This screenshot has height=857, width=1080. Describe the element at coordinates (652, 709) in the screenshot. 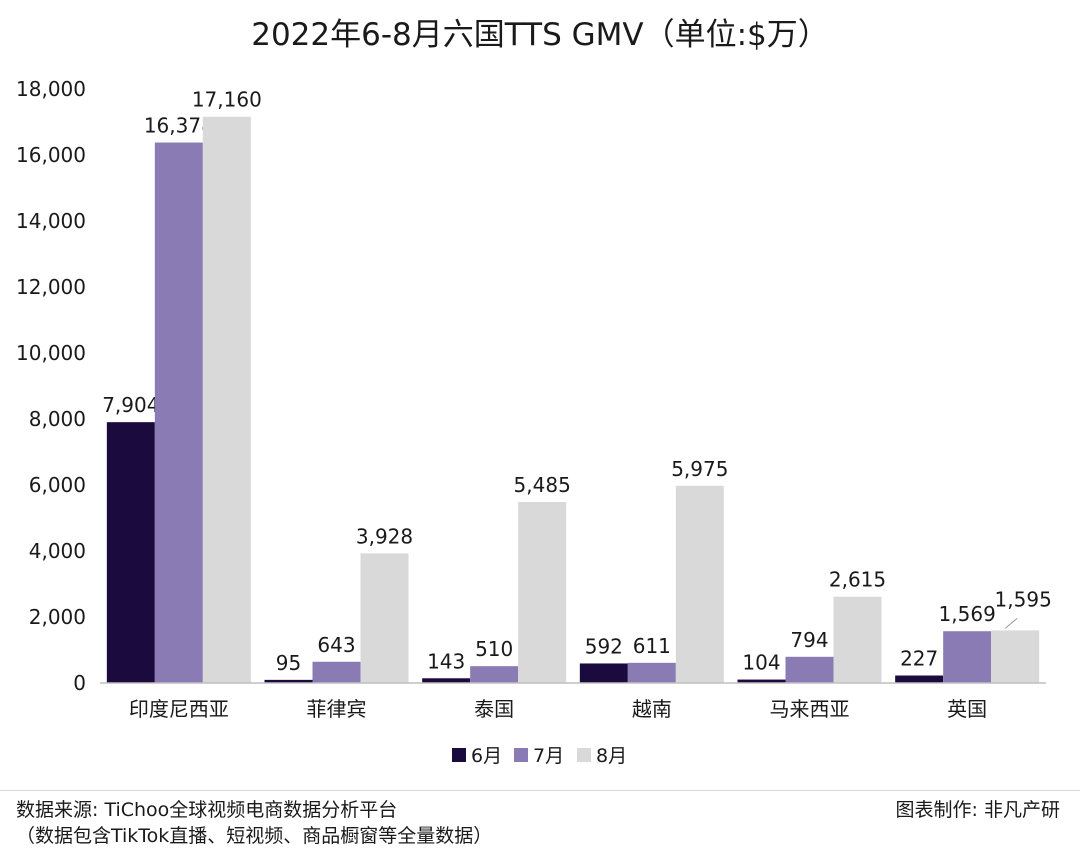

I see `x-tick-label: 越南` at that location.